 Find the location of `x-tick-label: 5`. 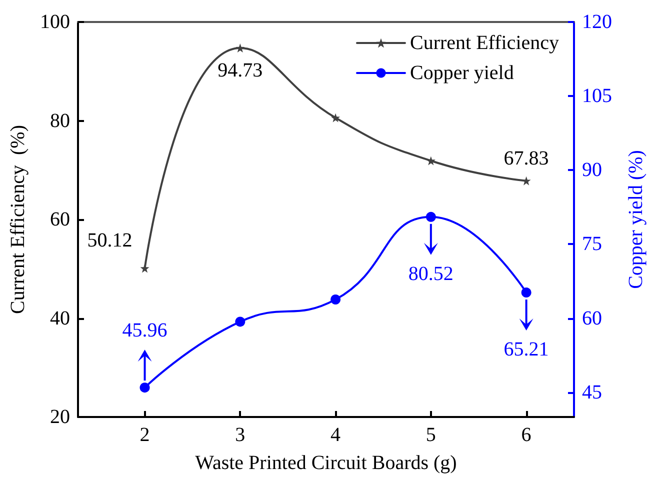

x-tick-label: 5 is located at coordinates (431, 435).